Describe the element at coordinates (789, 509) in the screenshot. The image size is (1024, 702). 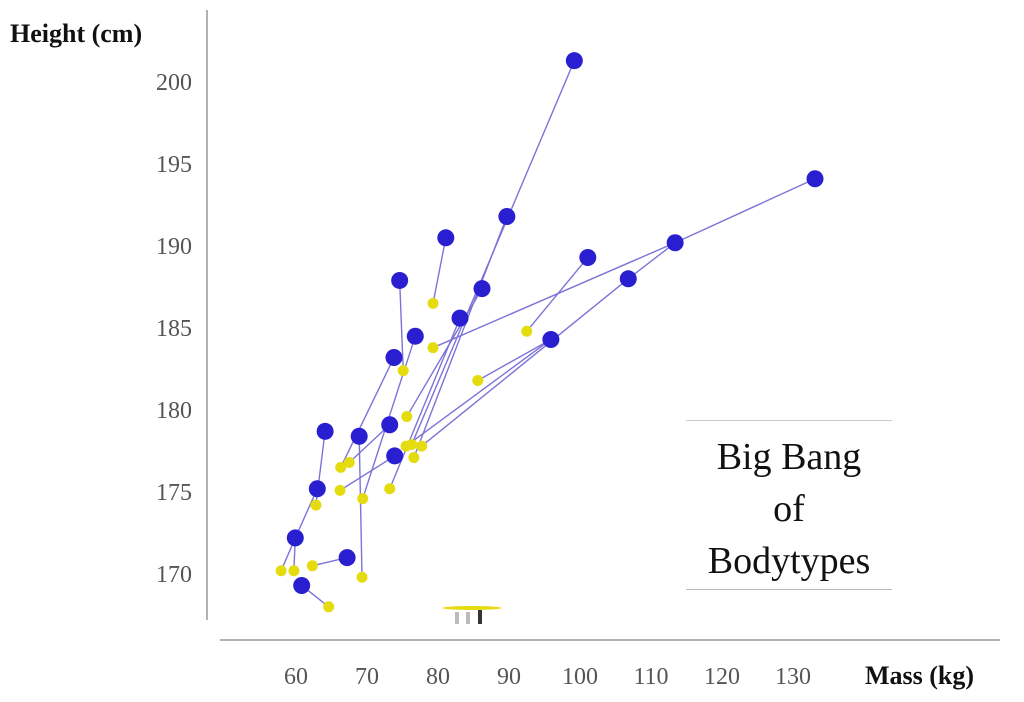
I see `title-line-2: of` at that location.